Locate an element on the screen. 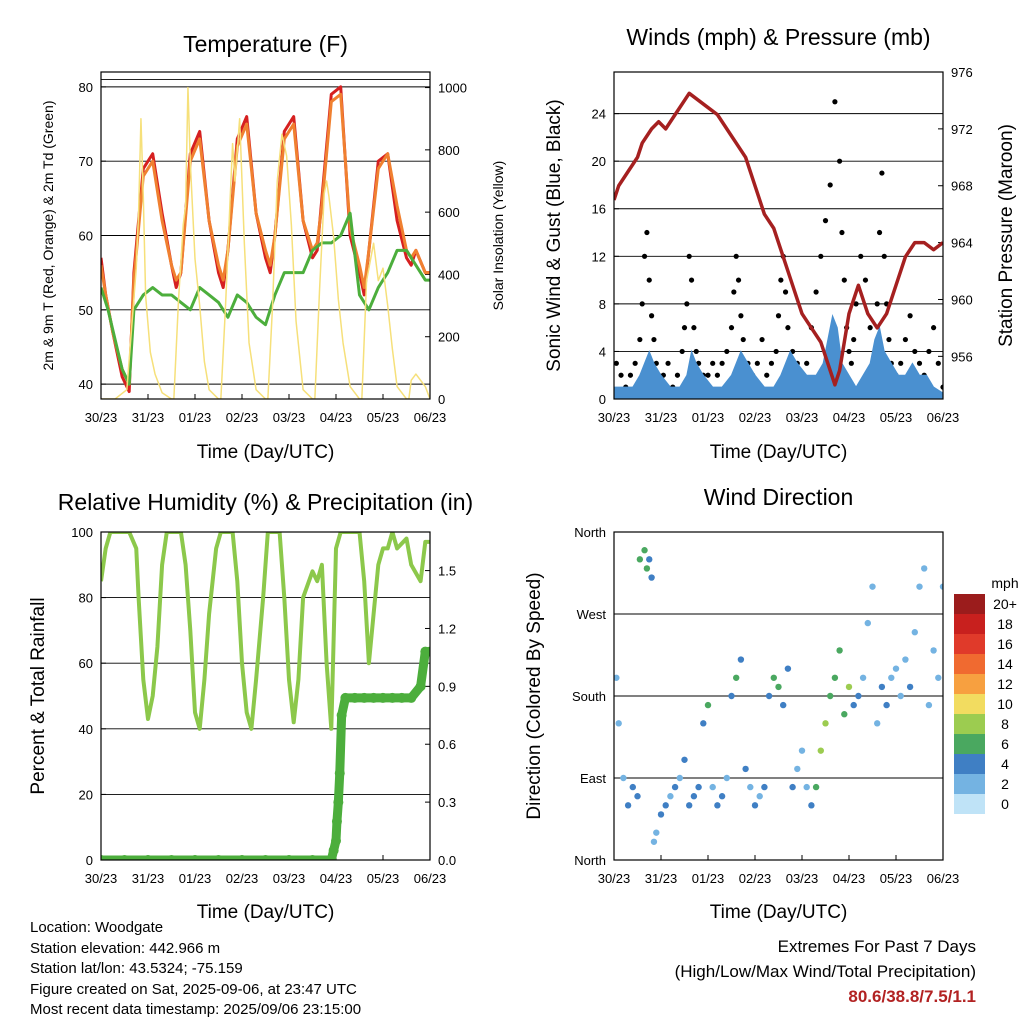  legend-title: mph is located at coordinates (1004, 583).